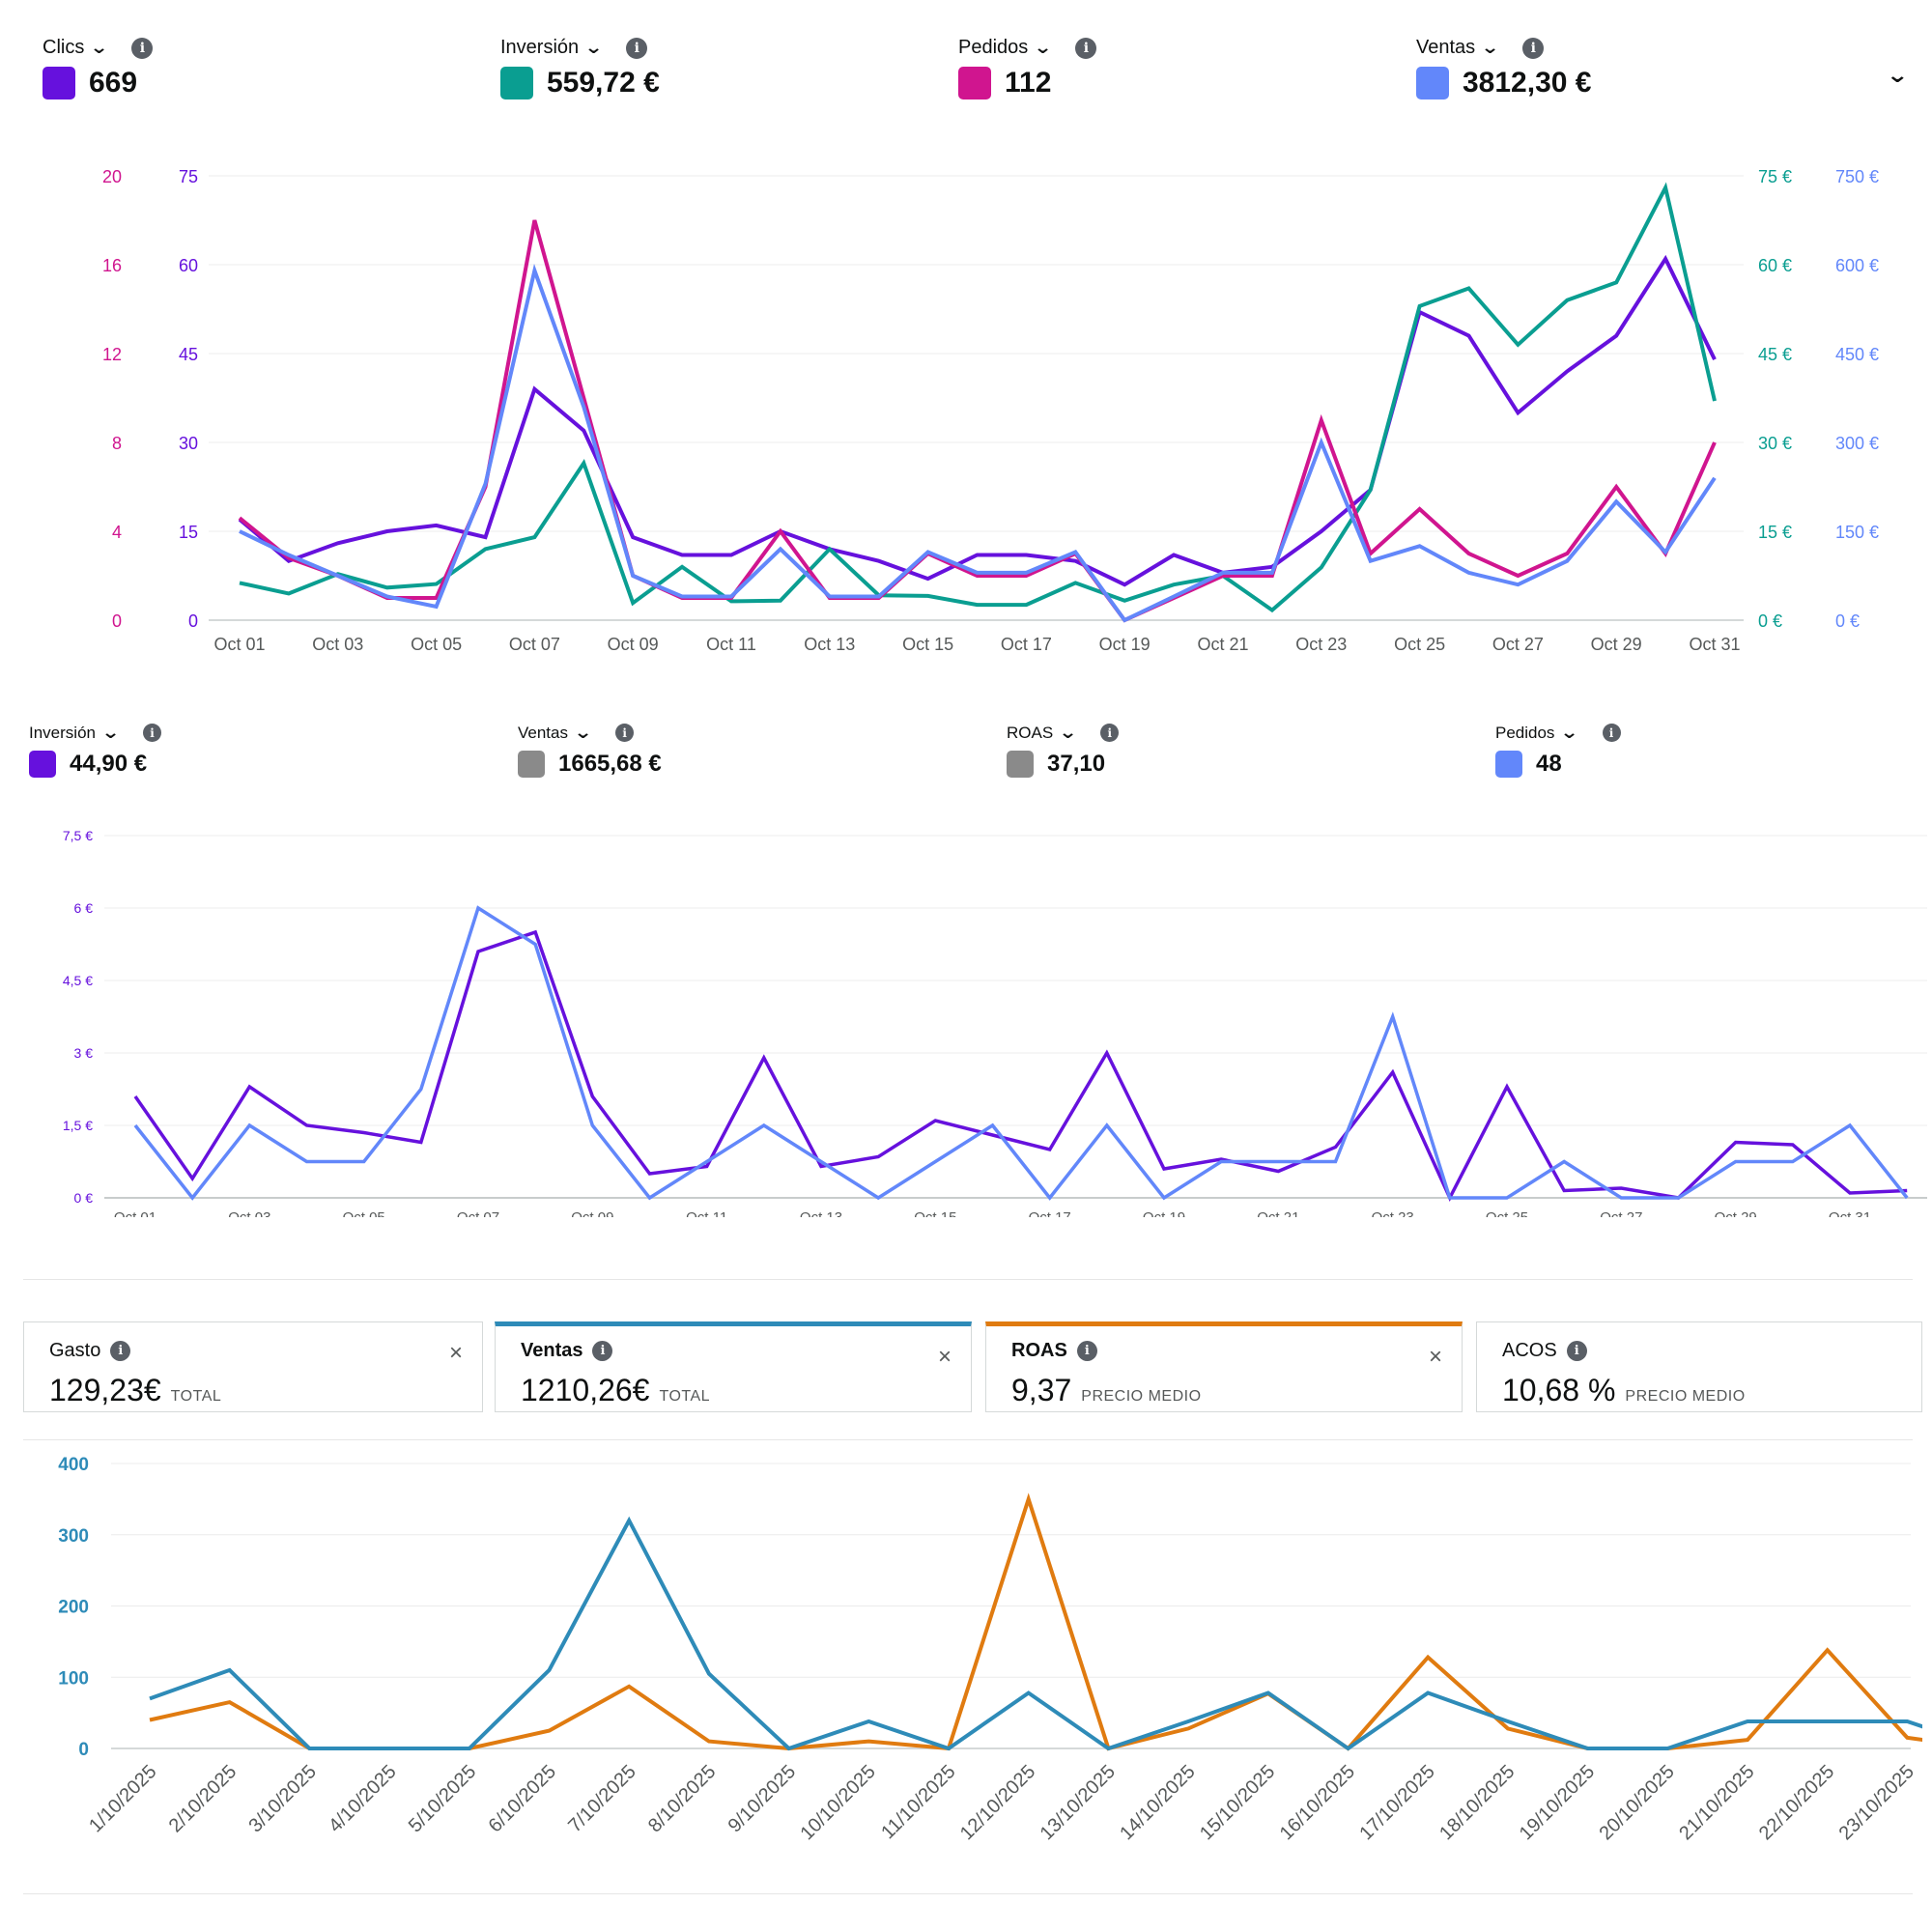  Describe the element at coordinates (1477, 1802) in the screenshot. I see `x-tick-label: 18/10/2025` at that location.